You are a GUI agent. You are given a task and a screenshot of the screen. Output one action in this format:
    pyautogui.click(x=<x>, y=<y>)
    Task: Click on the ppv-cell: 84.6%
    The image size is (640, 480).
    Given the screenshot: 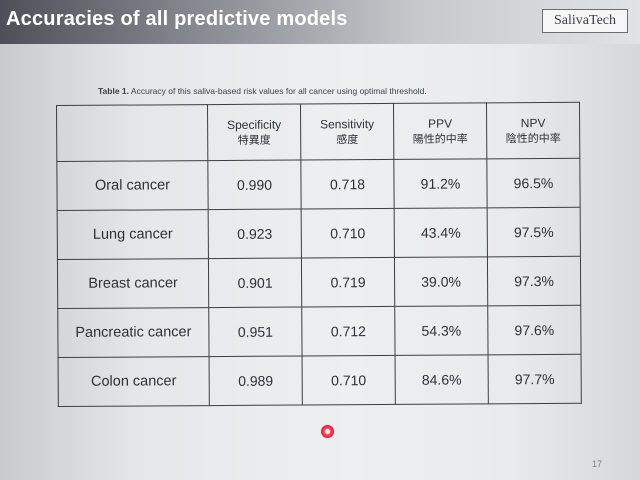 What is the action you would take?
    pyautogui.click(x=442, y=379)
    